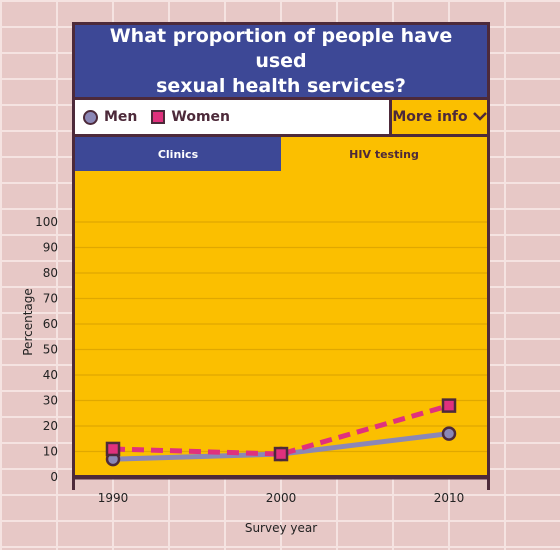  Describe the element at coordinates (50, 426) in the screenshot. I see `y-tick-label: 20` at that location.